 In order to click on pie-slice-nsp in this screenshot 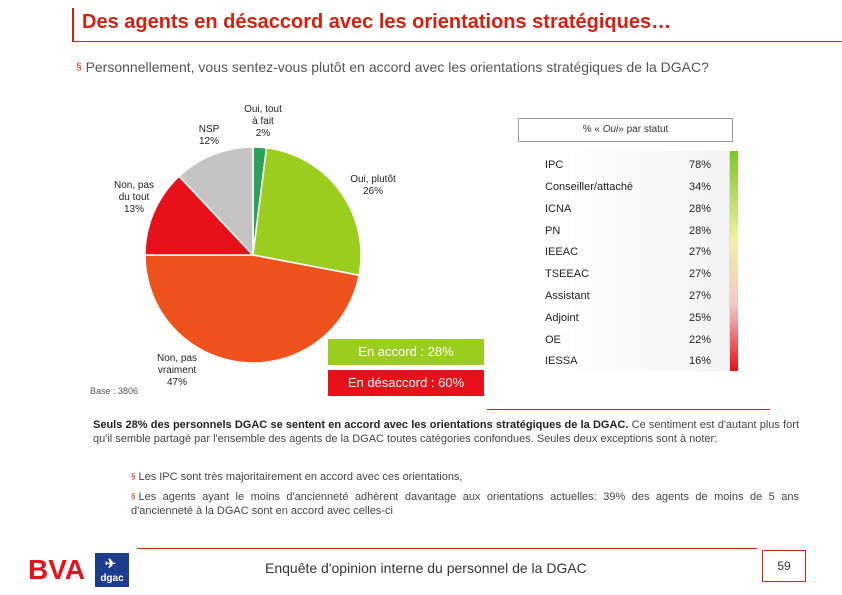, I will do `click(216, 201)`.